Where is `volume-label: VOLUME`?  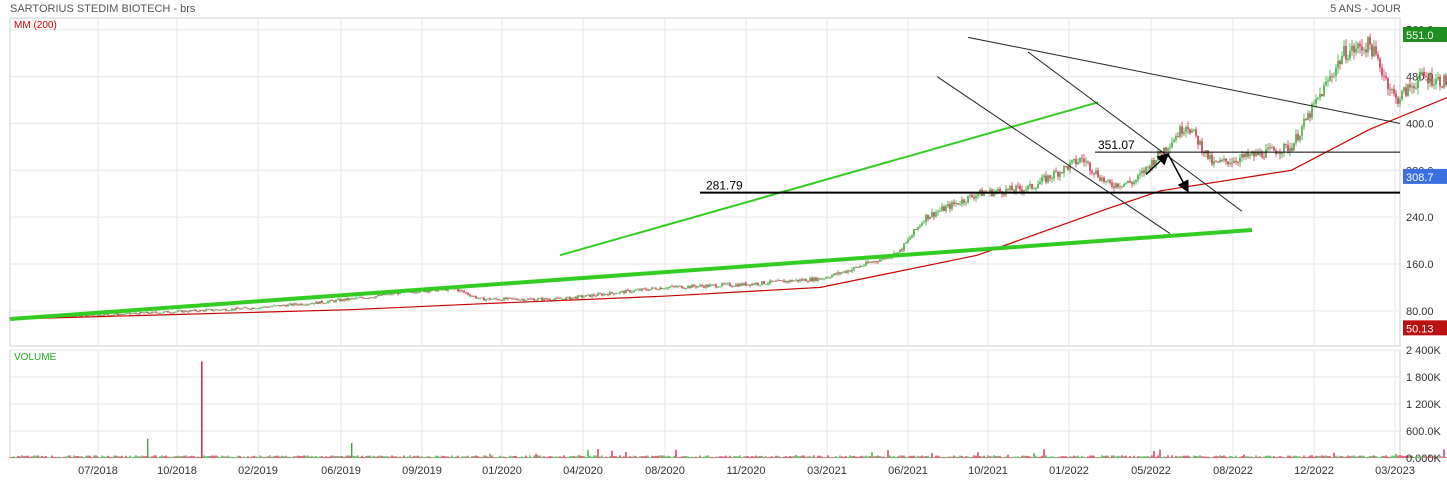
volume-label: VOLUME is located at coordinates (35, 357).